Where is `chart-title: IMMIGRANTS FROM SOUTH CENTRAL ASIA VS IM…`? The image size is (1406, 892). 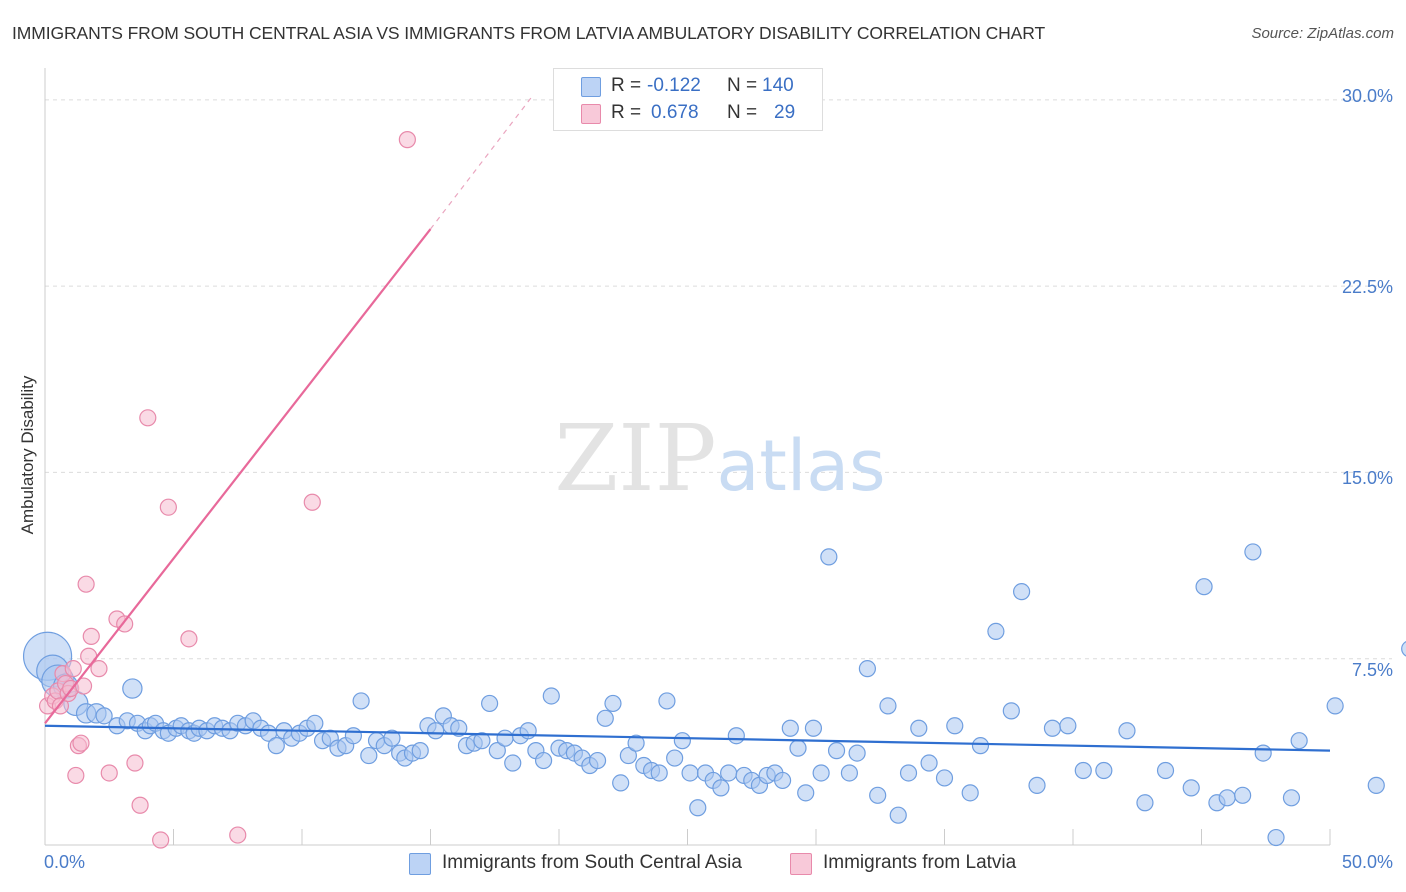
chart-title: IMMIGRANTS FROM SOUTH CENTRAL ASIA VS IM… is located at coordinates (529, 33).